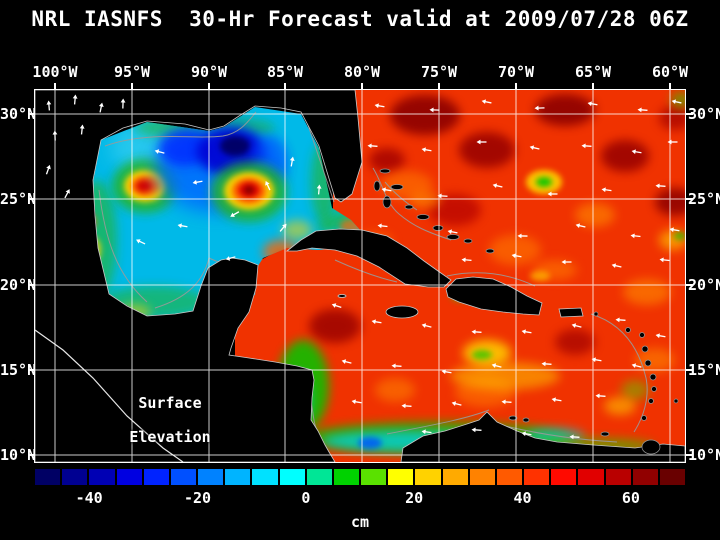  Describe the element at coordinates (89, 498) in the screenshot. I see `colorbar-tick-label: -40` at that location.